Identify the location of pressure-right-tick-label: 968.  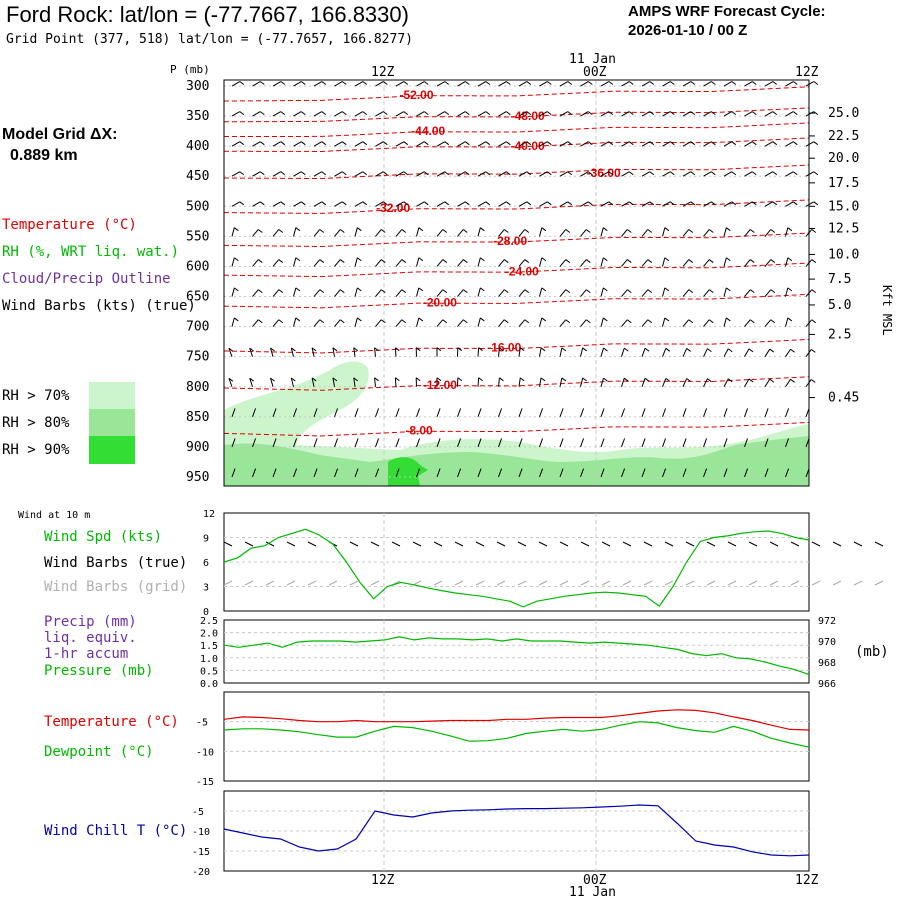
(827, 663).